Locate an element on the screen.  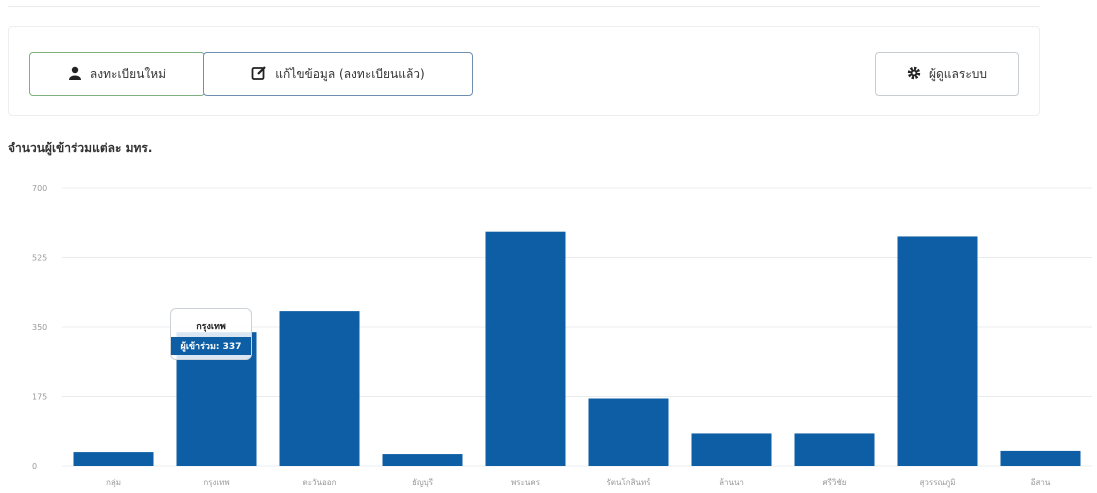
register-button-label: ลงทะเบียนใหม่ is located at coordinates (128, 73).